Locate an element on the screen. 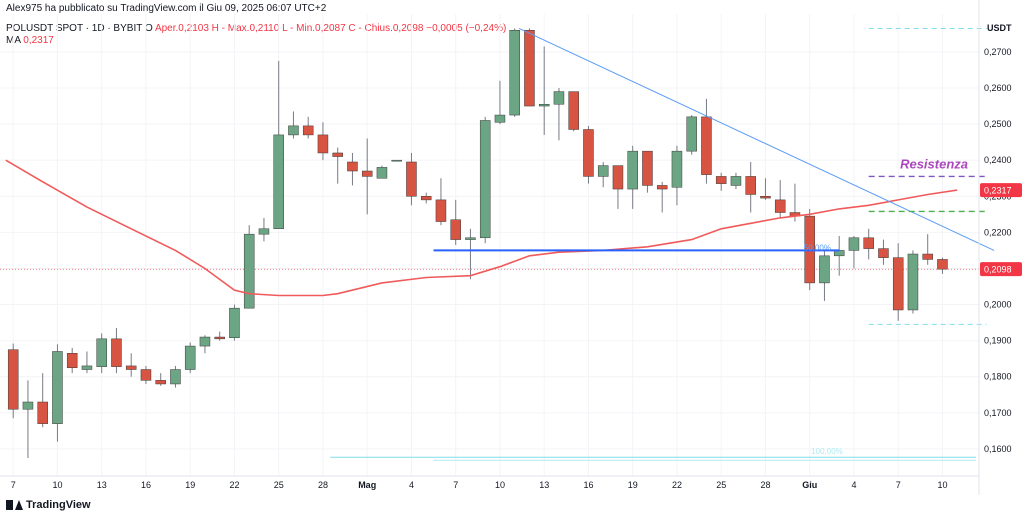 This screenshot has height=517, width=1024. x-tick-label: Giu is located at coordinates (809, 485).